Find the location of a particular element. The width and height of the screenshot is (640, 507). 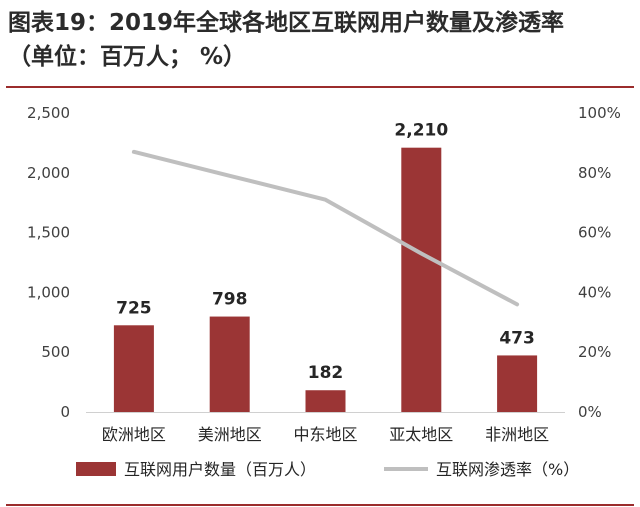

legend-line-label: 互联网渗透率（%） is located at coordinates (507, 469).